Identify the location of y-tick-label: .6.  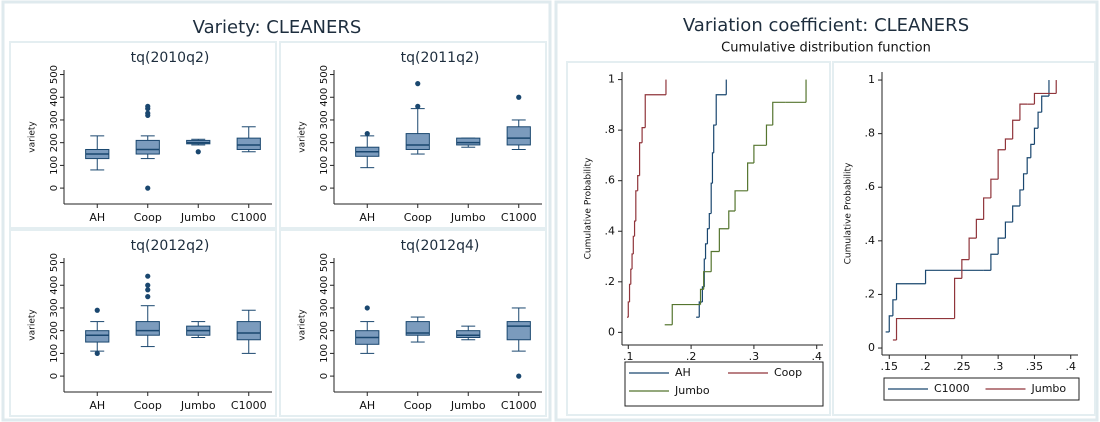
(610, 180).